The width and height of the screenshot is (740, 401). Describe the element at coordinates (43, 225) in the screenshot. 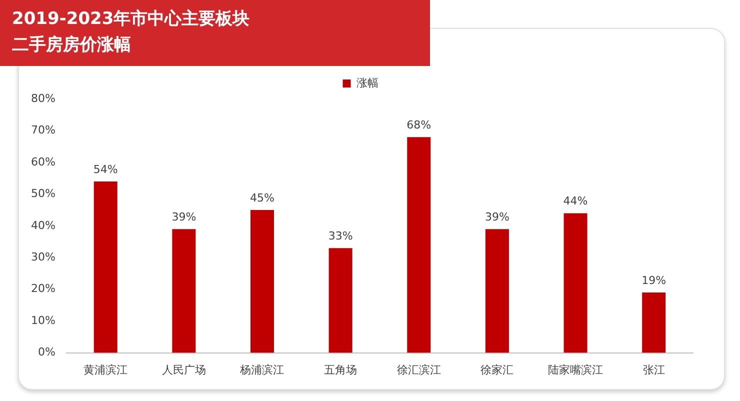

I see `y-tick-label: 40%` at that location.